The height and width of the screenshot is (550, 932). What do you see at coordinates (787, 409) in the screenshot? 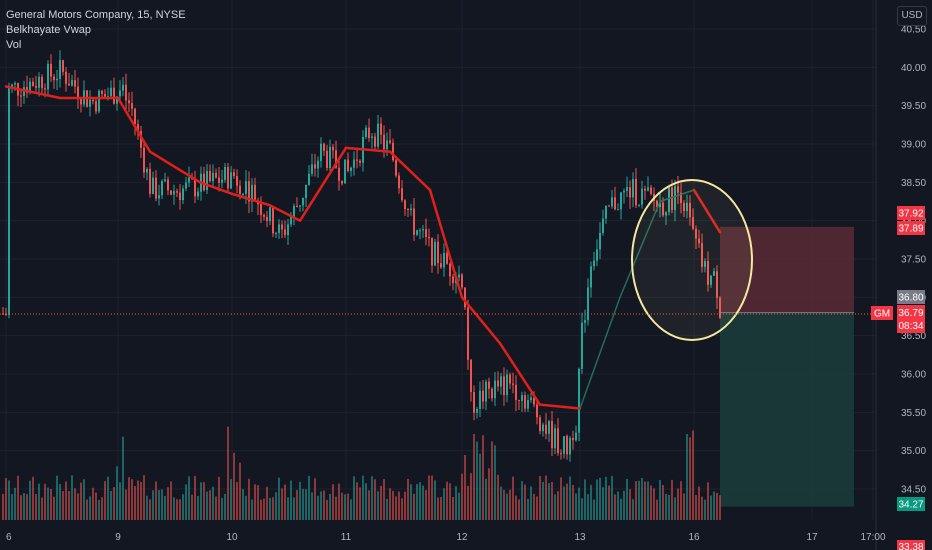
I see `reward-zone` at bounding box center [787, 409].